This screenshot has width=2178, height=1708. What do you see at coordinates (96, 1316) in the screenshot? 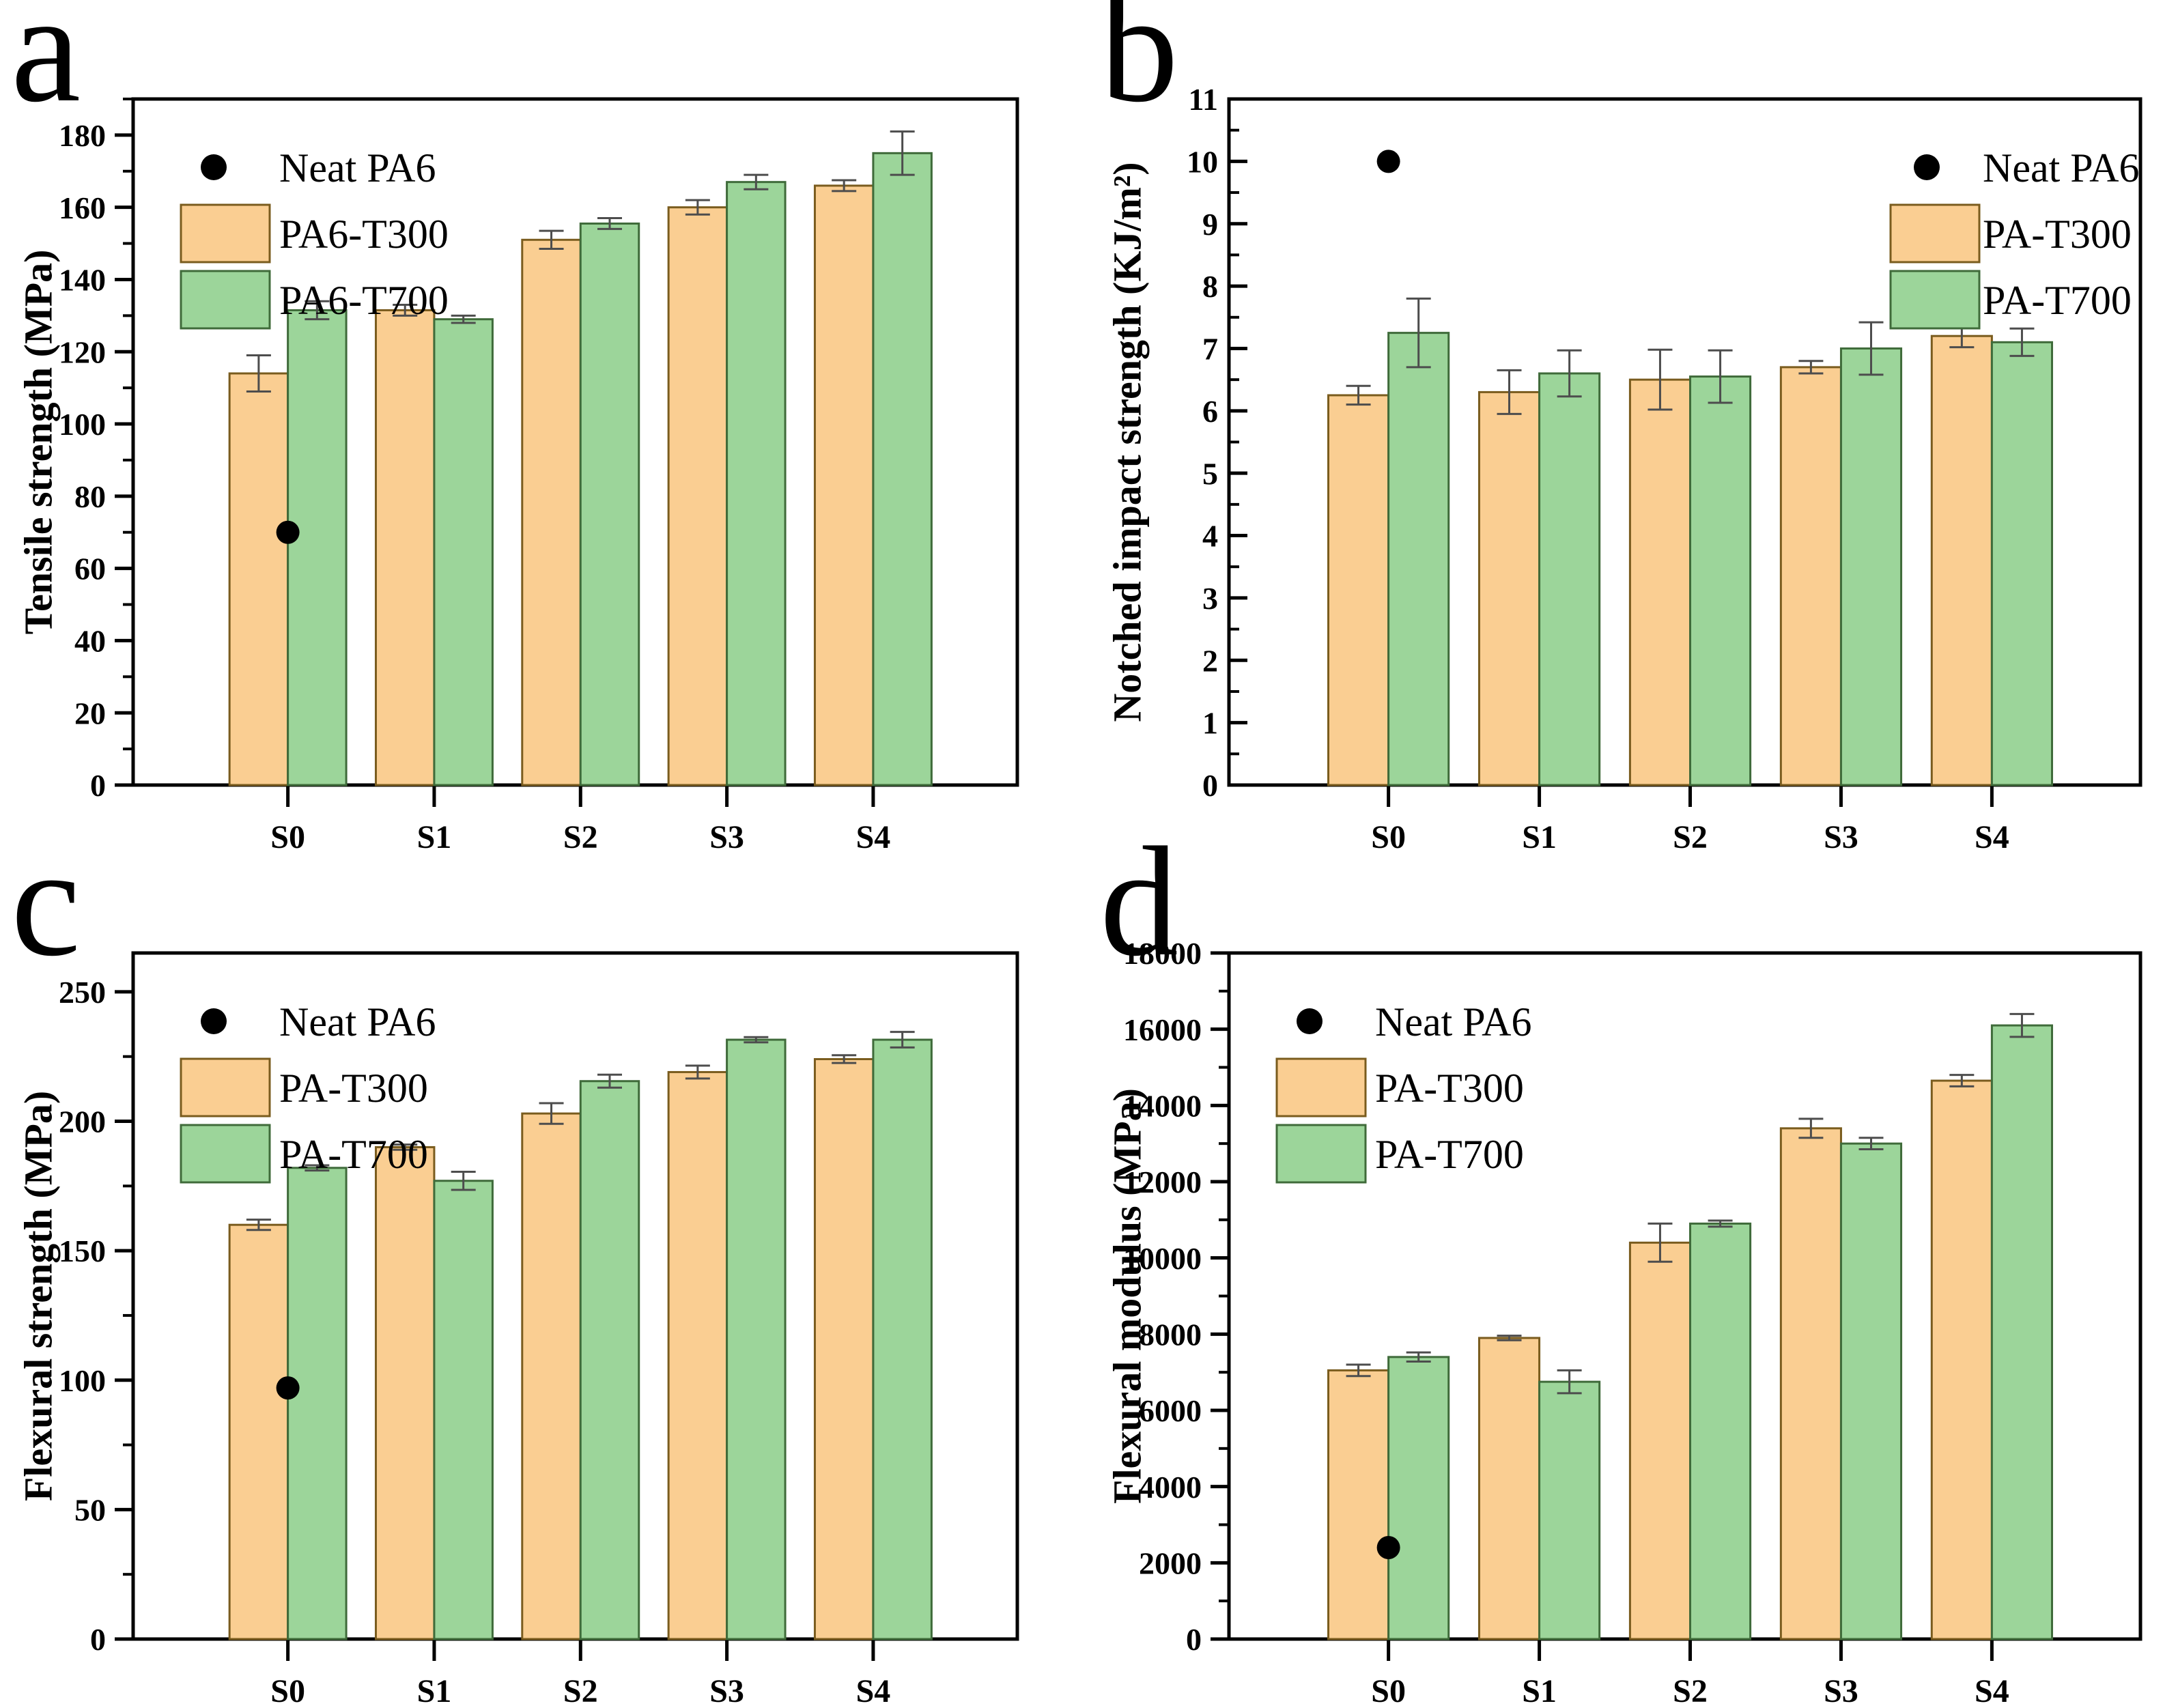
I see `y-axis: 0 50 100 150 200 250` at bounding box center [96, 1316].